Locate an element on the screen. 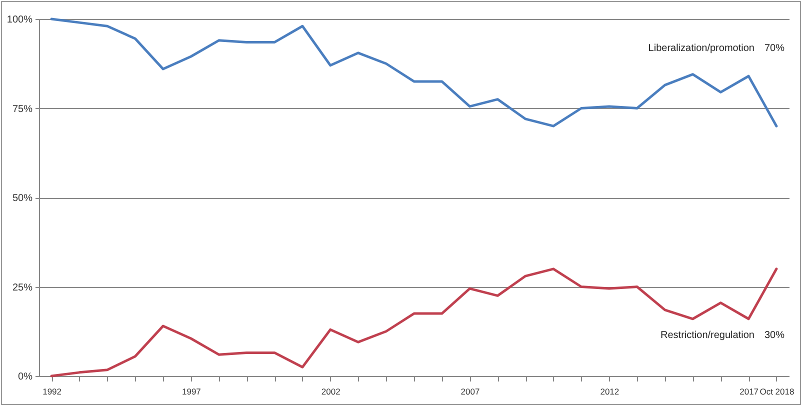 This screenshot has height=408, width=804. annotation: 30% is located at coordinates (774, 335).